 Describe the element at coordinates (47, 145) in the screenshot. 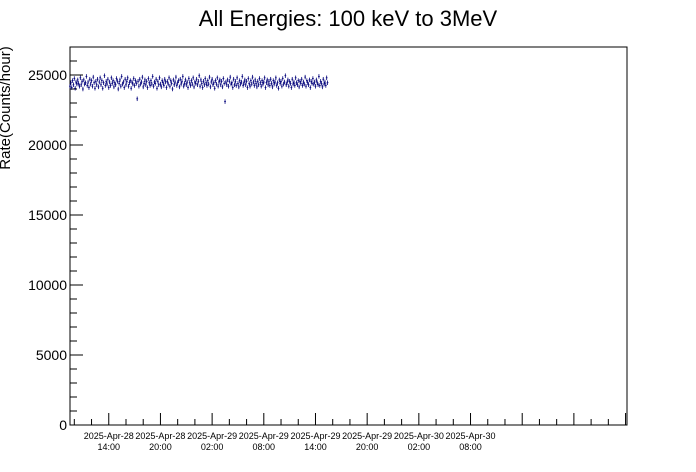

I see `y-tick-label: 20000` at that location.